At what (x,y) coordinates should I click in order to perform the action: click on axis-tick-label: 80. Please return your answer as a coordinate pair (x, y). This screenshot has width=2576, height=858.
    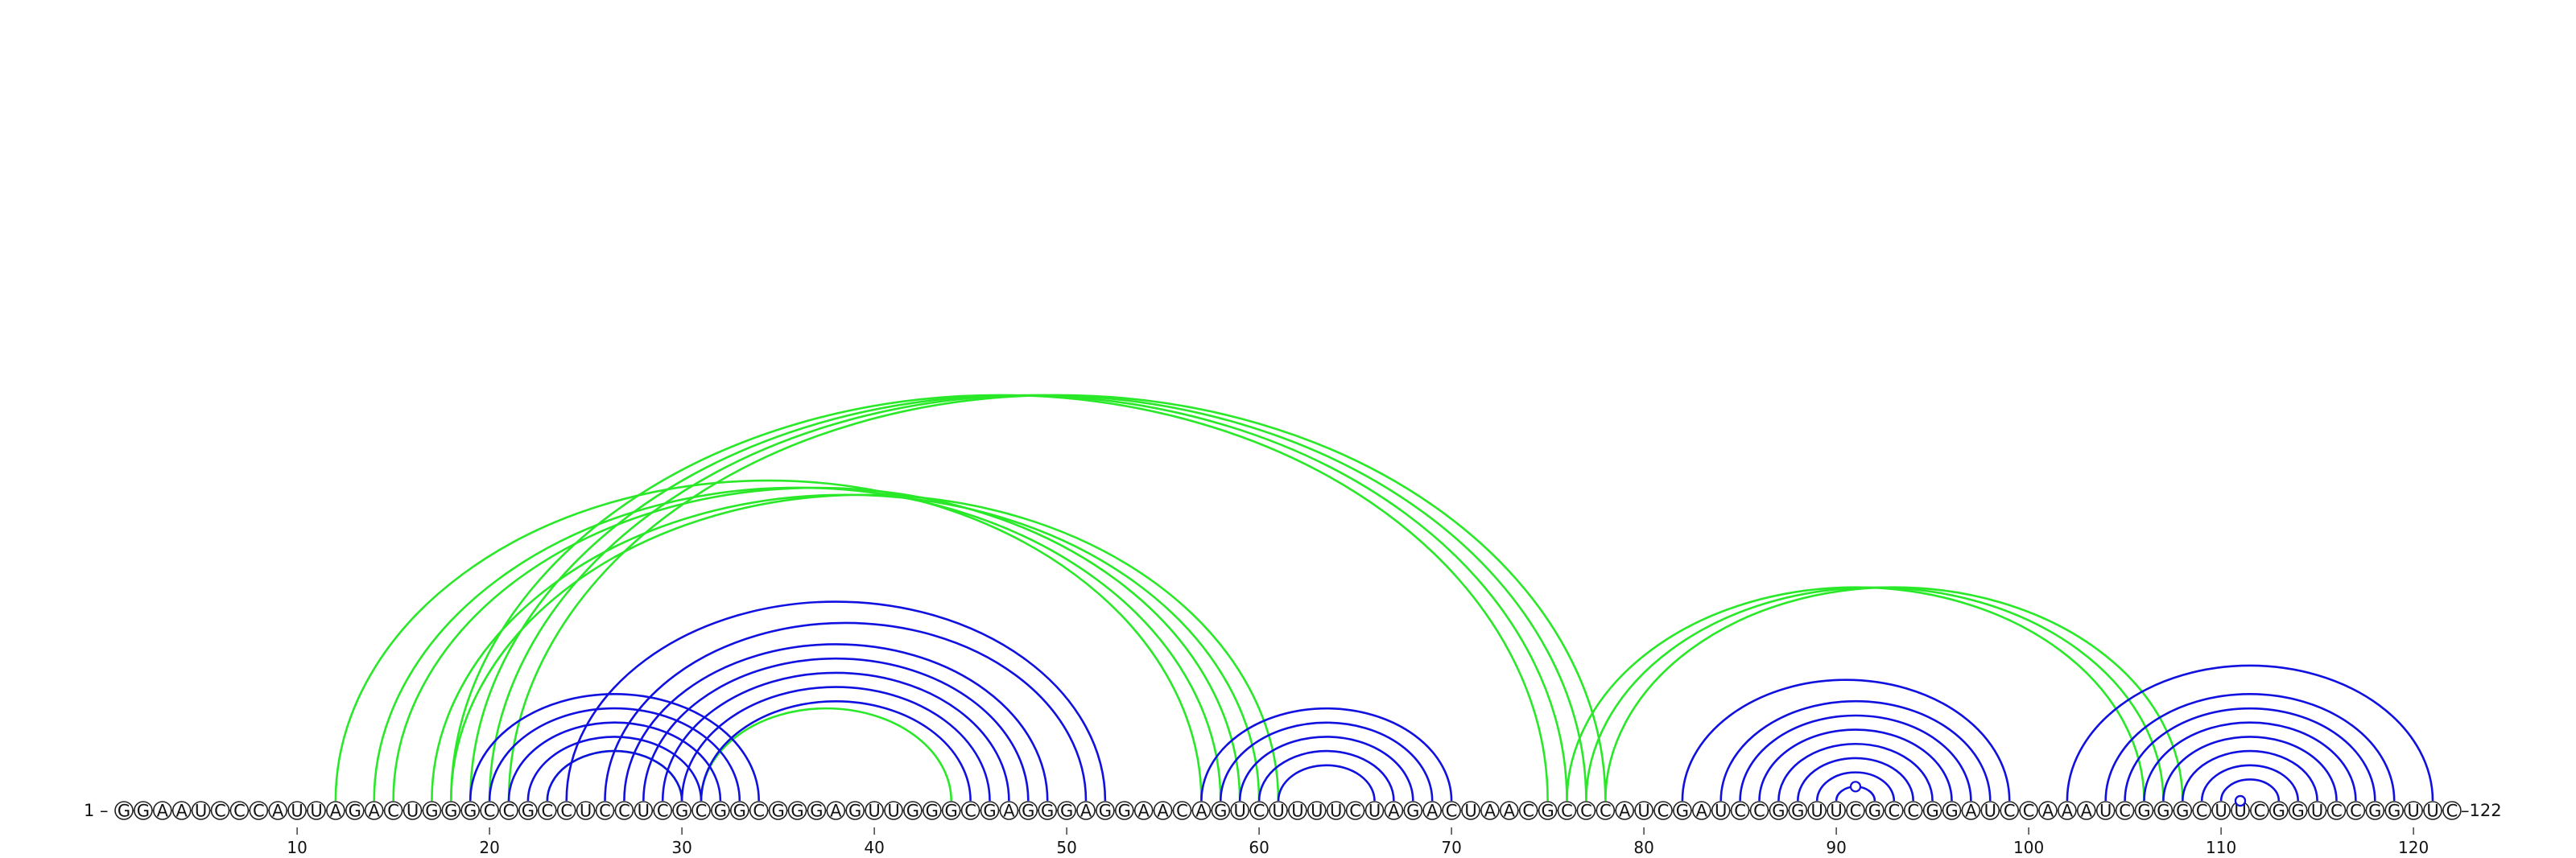
    Looking at the image, I should click on (1643, 848).